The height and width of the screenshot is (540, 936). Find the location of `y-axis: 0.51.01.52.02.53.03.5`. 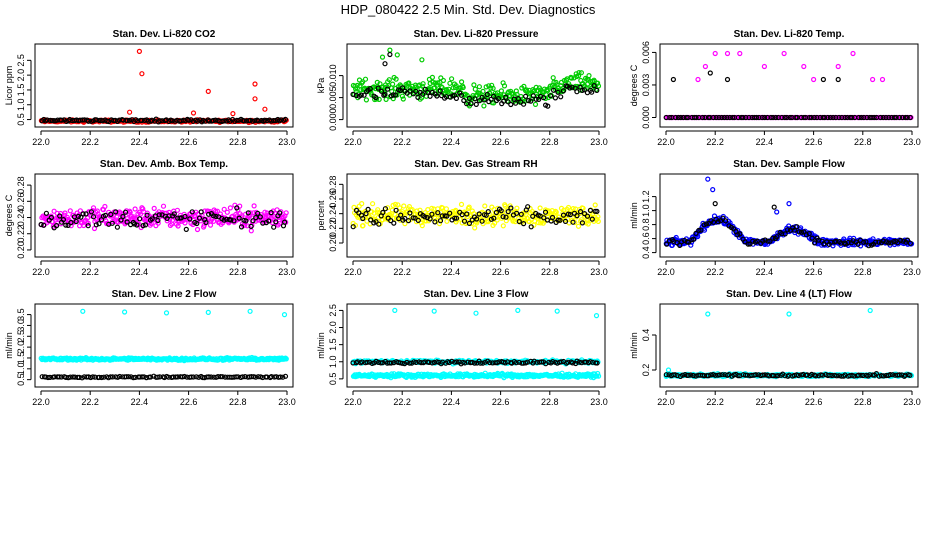

y-axis: 0.51.01.52.02.53.03.5 is located at coordinates (24, 347).